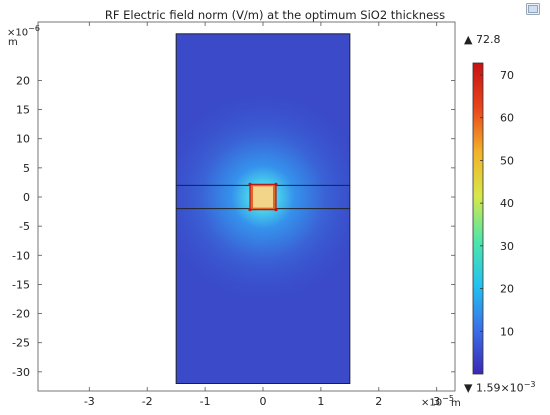 The image size is (550, 415). I want to click on colorbar-scale, so click(478, 218).